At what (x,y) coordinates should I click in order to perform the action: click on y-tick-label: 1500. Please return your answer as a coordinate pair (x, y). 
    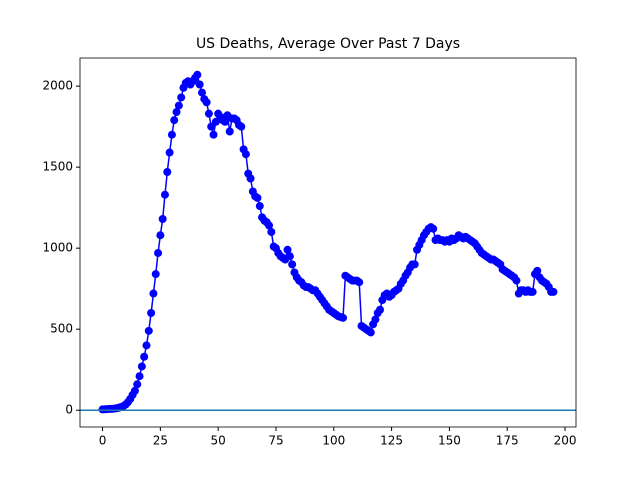
    Looking at the image, I should click on (57, 167).